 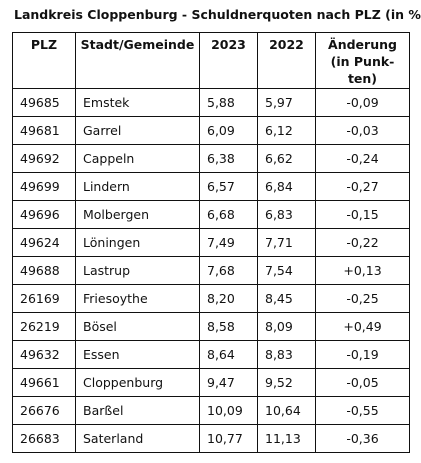 I want to click on cell-2022: 6,84, so click(x=286, y=186).